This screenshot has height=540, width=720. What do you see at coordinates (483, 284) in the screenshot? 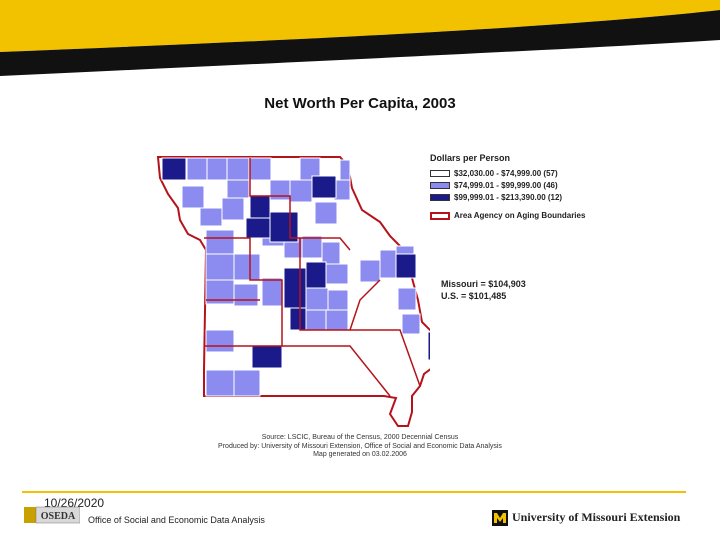
I see `missouri-value: Missouri = $104,903` at bounding box center [483, 284].